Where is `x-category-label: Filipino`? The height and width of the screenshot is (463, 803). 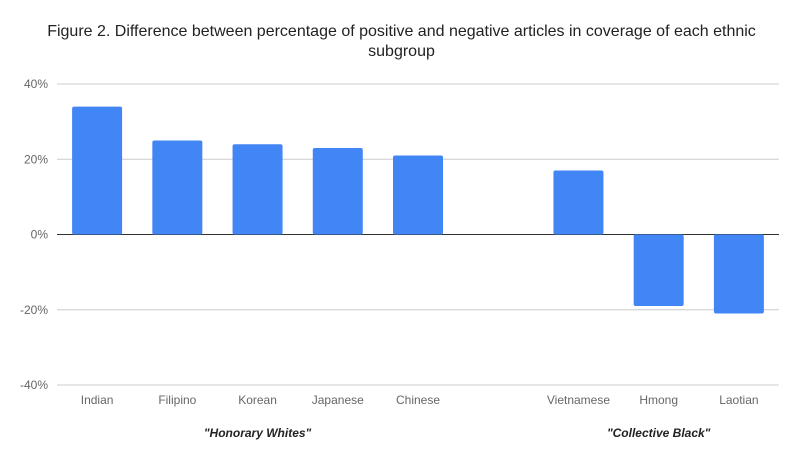 x-category-label: Filipino is located at coordinates (177, 400).